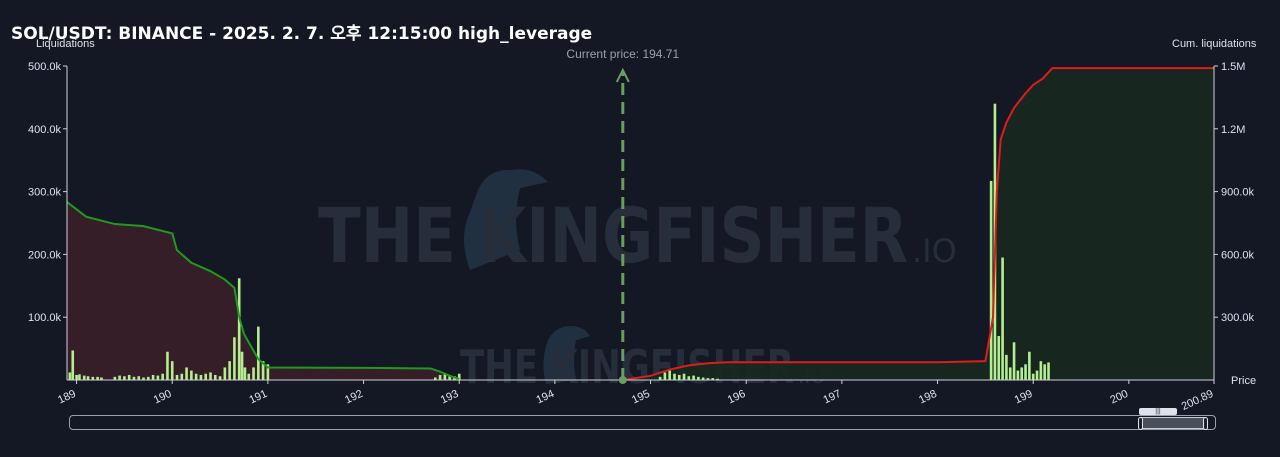 This screenshot has height=457, width=1280. Describe the element at coordinates (622, 75) in the screenshot. I see `arrow-up-icon` at that location.